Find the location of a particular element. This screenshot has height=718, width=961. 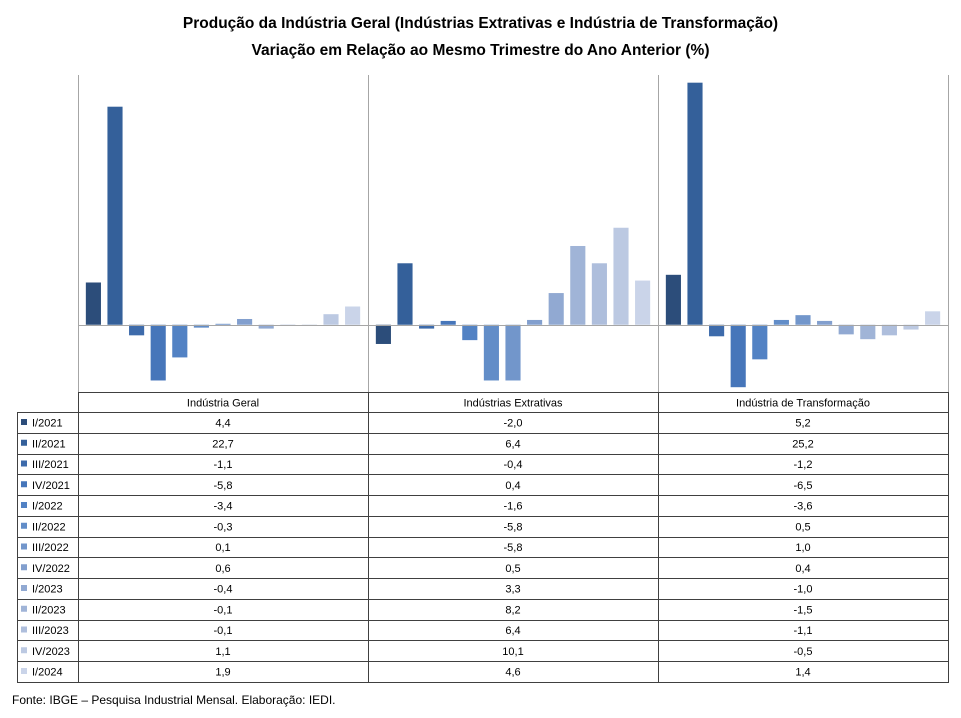

table-cell-industrias-extrativas-i-2022: -1,6 is located at coordinates (513, 507).